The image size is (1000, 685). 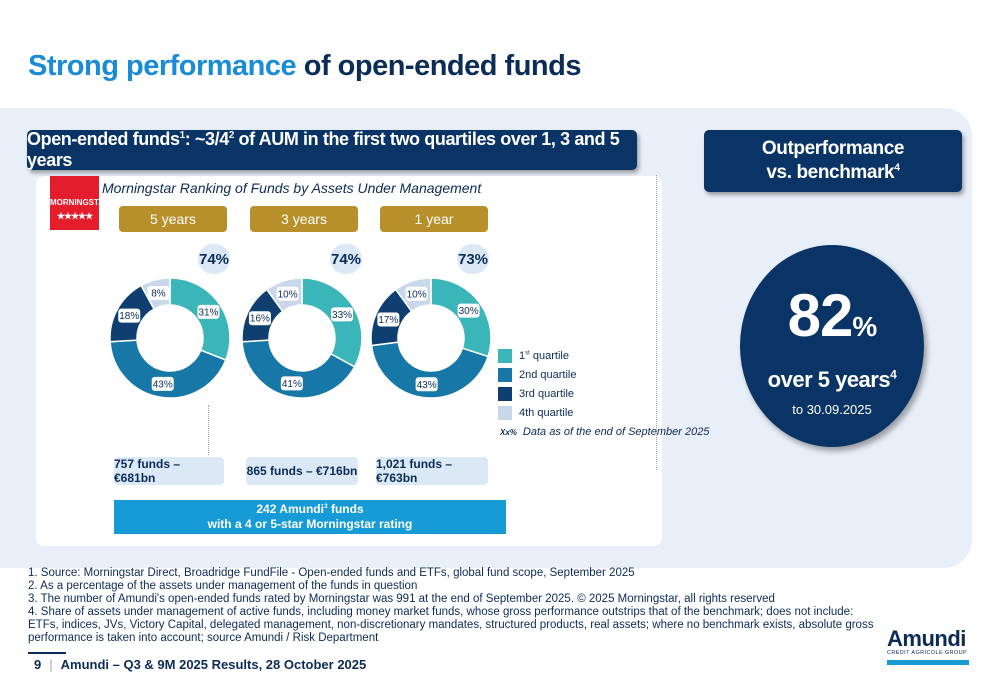 I want to click on svg-text: 18%, so click(x=129, y=316).